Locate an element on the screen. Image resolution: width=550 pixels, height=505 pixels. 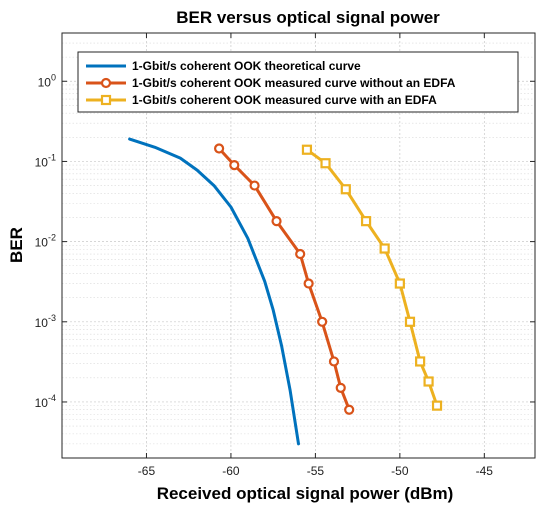
x-tick-label: -55 is located at coordinates (316, 471).